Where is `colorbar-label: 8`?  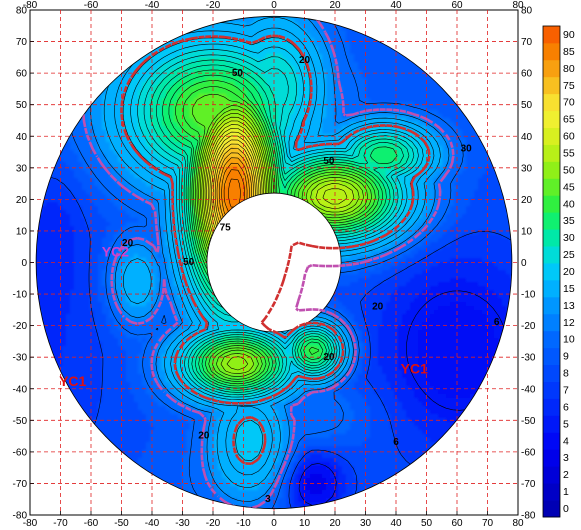 colorbar-label: 8 is located at coordinates (566, 374).